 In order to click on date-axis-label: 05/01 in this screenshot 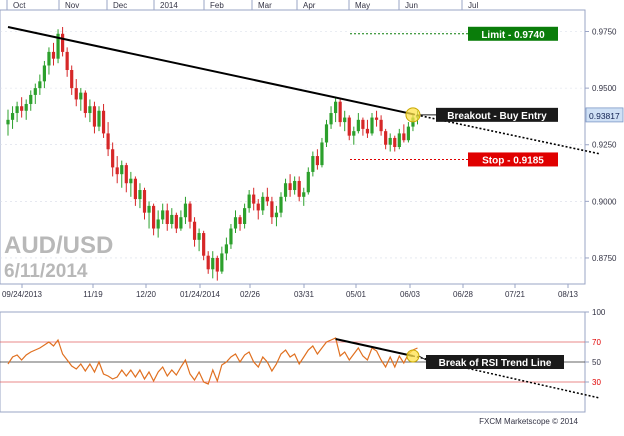, I will do `click(356, 294)`.